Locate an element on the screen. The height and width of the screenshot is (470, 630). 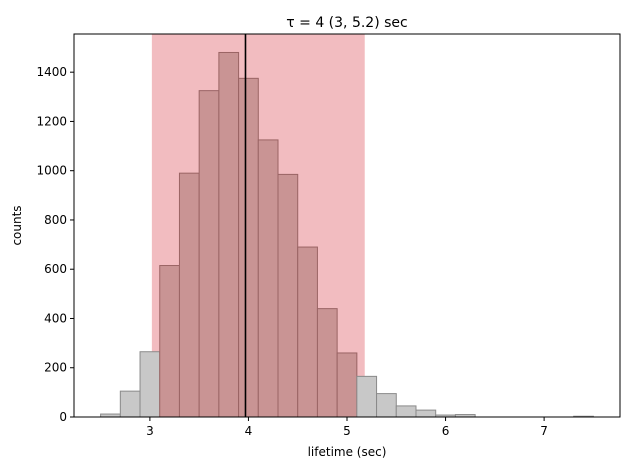
y-tick-label: 1200 is located at coordinates (51, 121).